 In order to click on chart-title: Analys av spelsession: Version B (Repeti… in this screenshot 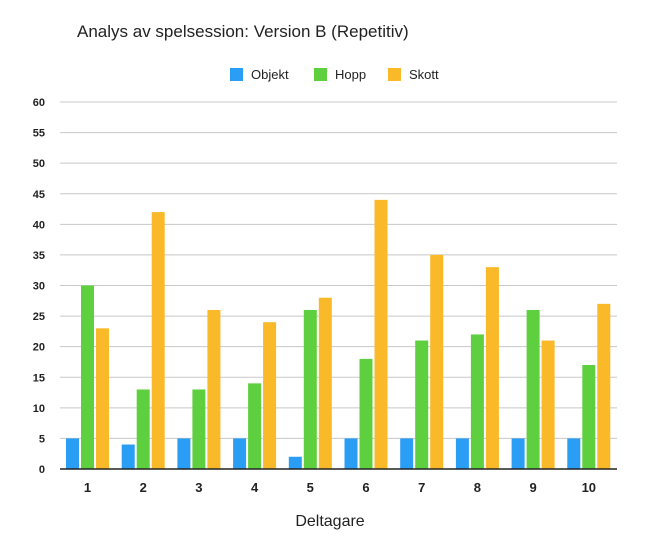, I will do `click(243, 31)`.